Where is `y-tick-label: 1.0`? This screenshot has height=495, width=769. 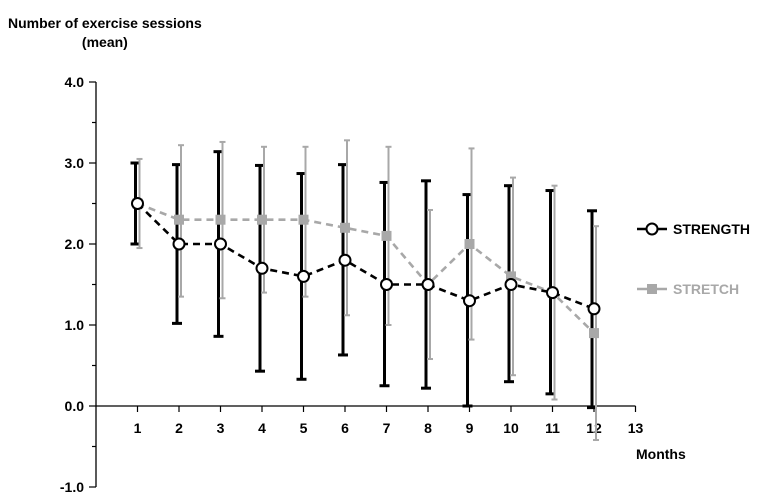
y-tick-label: 1.0 is located at coordinates (75, 325).